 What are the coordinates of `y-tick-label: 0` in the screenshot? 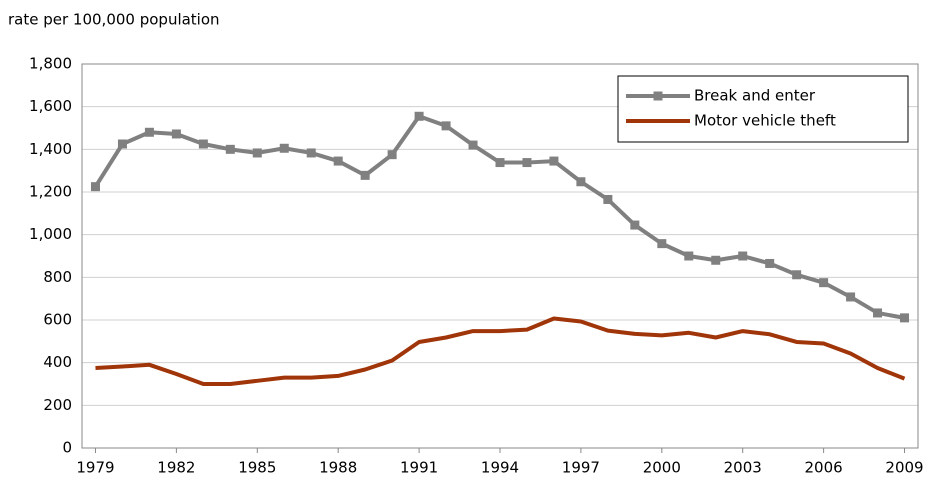 It's located at (67, 448).